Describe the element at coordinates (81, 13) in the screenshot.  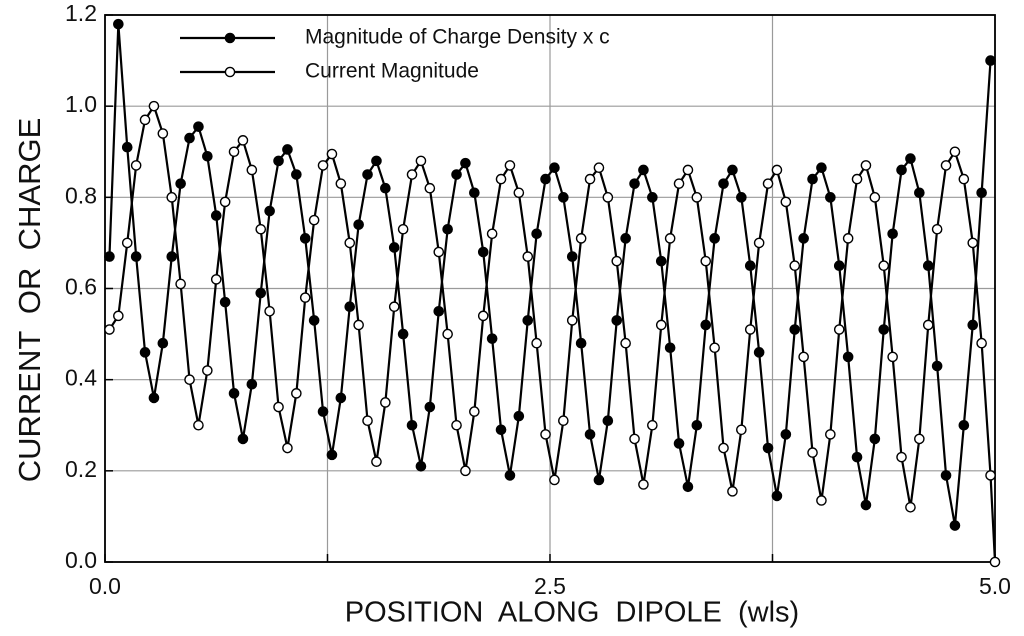
I see `y-tick-label: 1.2` at that location.